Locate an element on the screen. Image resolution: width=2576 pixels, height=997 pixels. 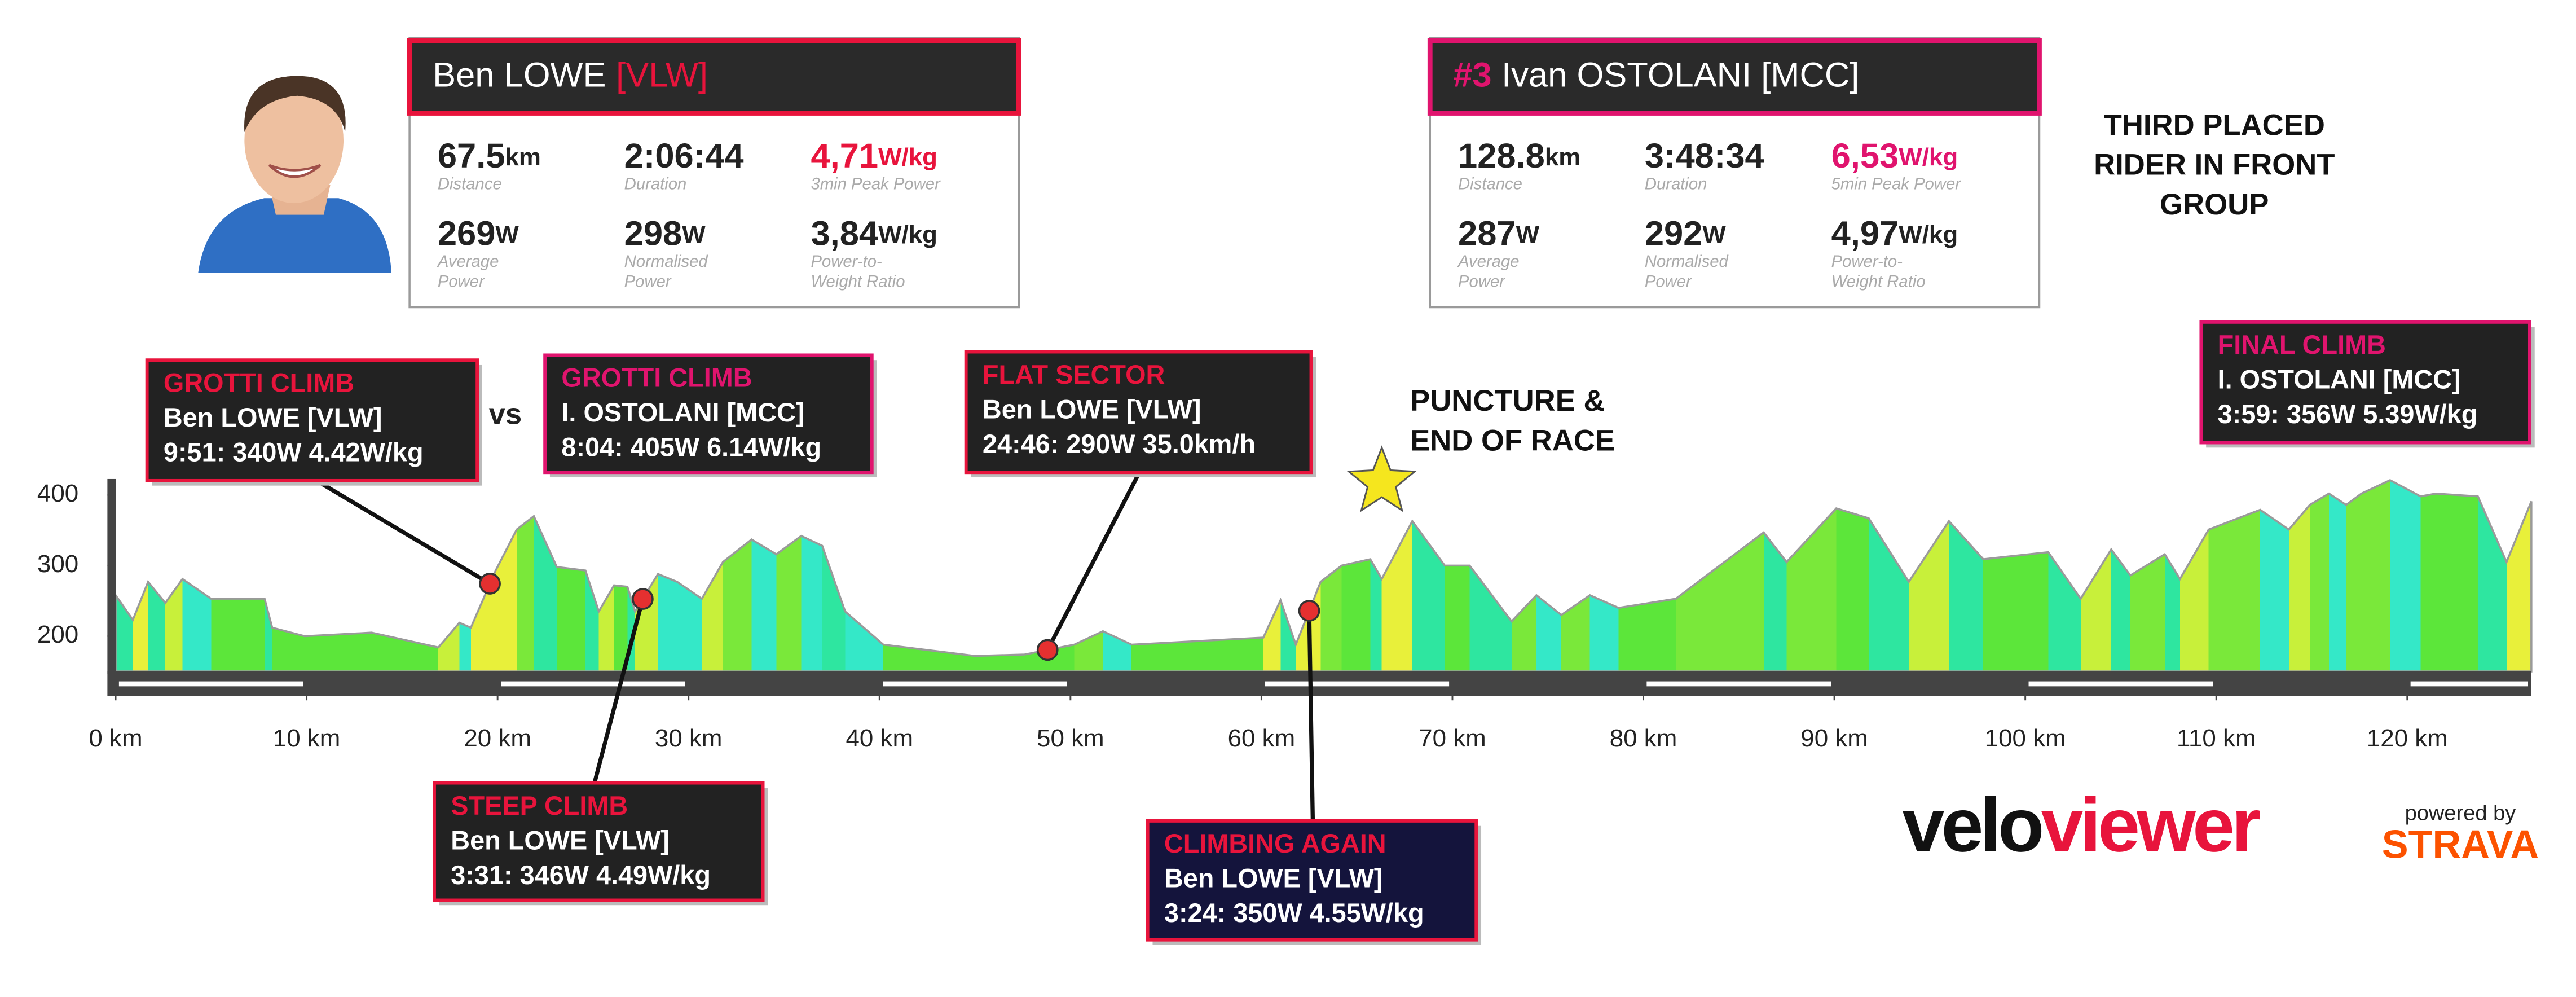
stat-number: 292 is located at coordinates (1674, 233).